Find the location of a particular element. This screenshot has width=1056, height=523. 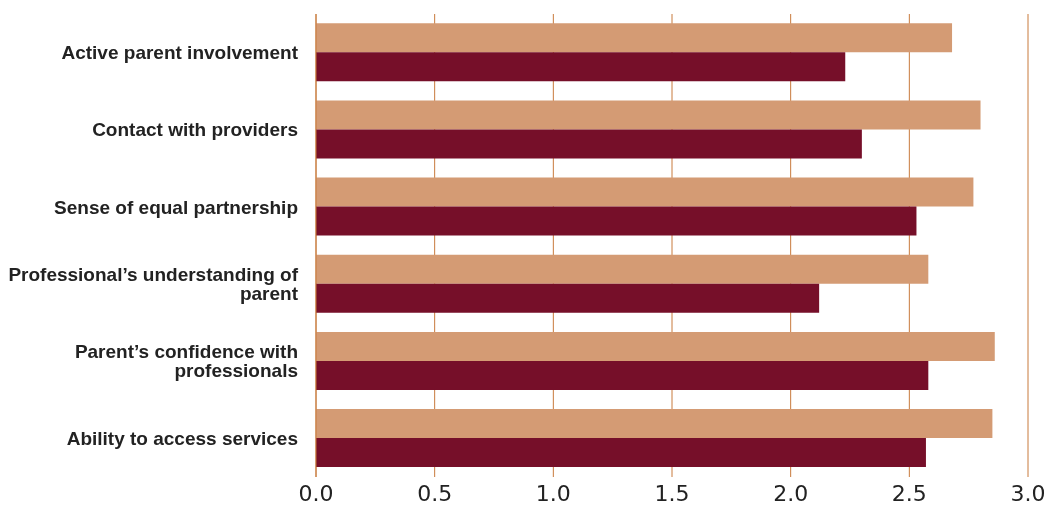

y-tick-label: Professional’s understanding of parent is located at coordinates (153, 284).